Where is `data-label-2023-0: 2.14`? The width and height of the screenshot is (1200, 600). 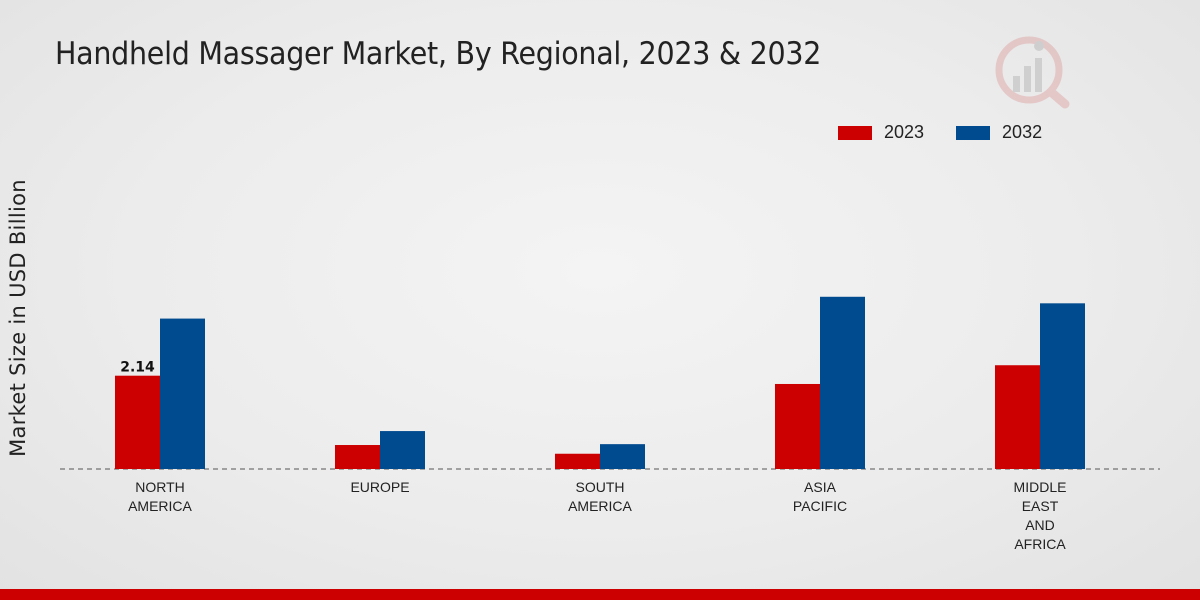
data-label-2023-0: 2.14 is located at coordinates (137, 368).